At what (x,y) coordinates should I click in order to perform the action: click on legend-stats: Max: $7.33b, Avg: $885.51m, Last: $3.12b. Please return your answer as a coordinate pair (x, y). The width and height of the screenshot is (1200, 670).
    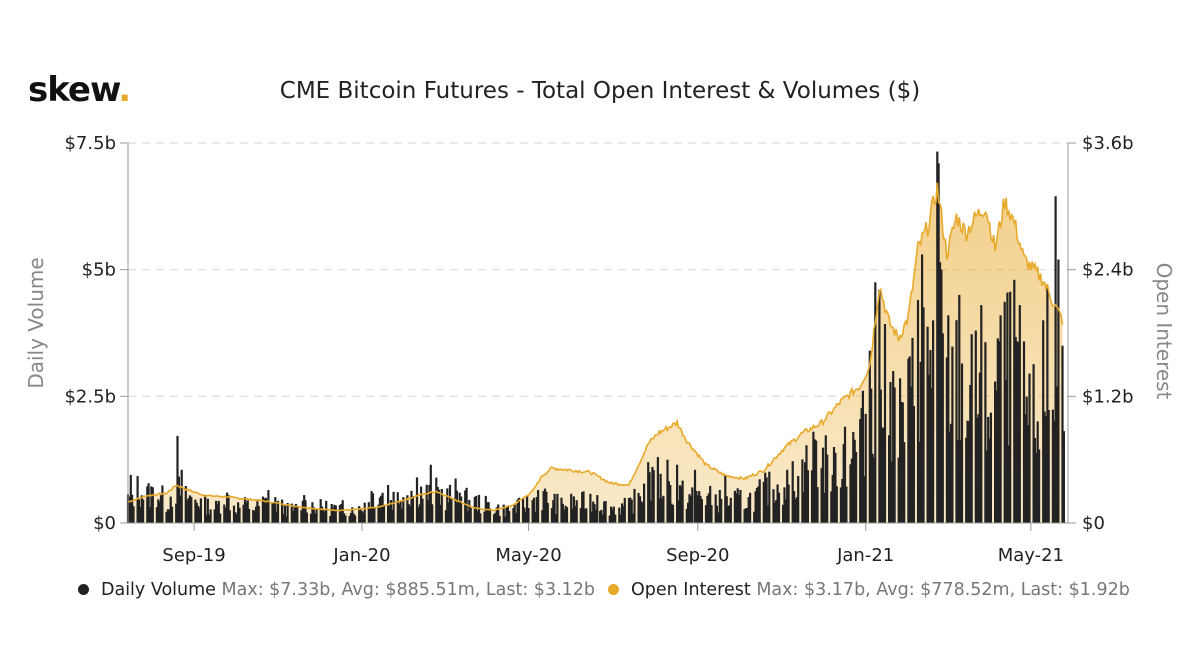
    Looking at the image, I should click on (408, 590).